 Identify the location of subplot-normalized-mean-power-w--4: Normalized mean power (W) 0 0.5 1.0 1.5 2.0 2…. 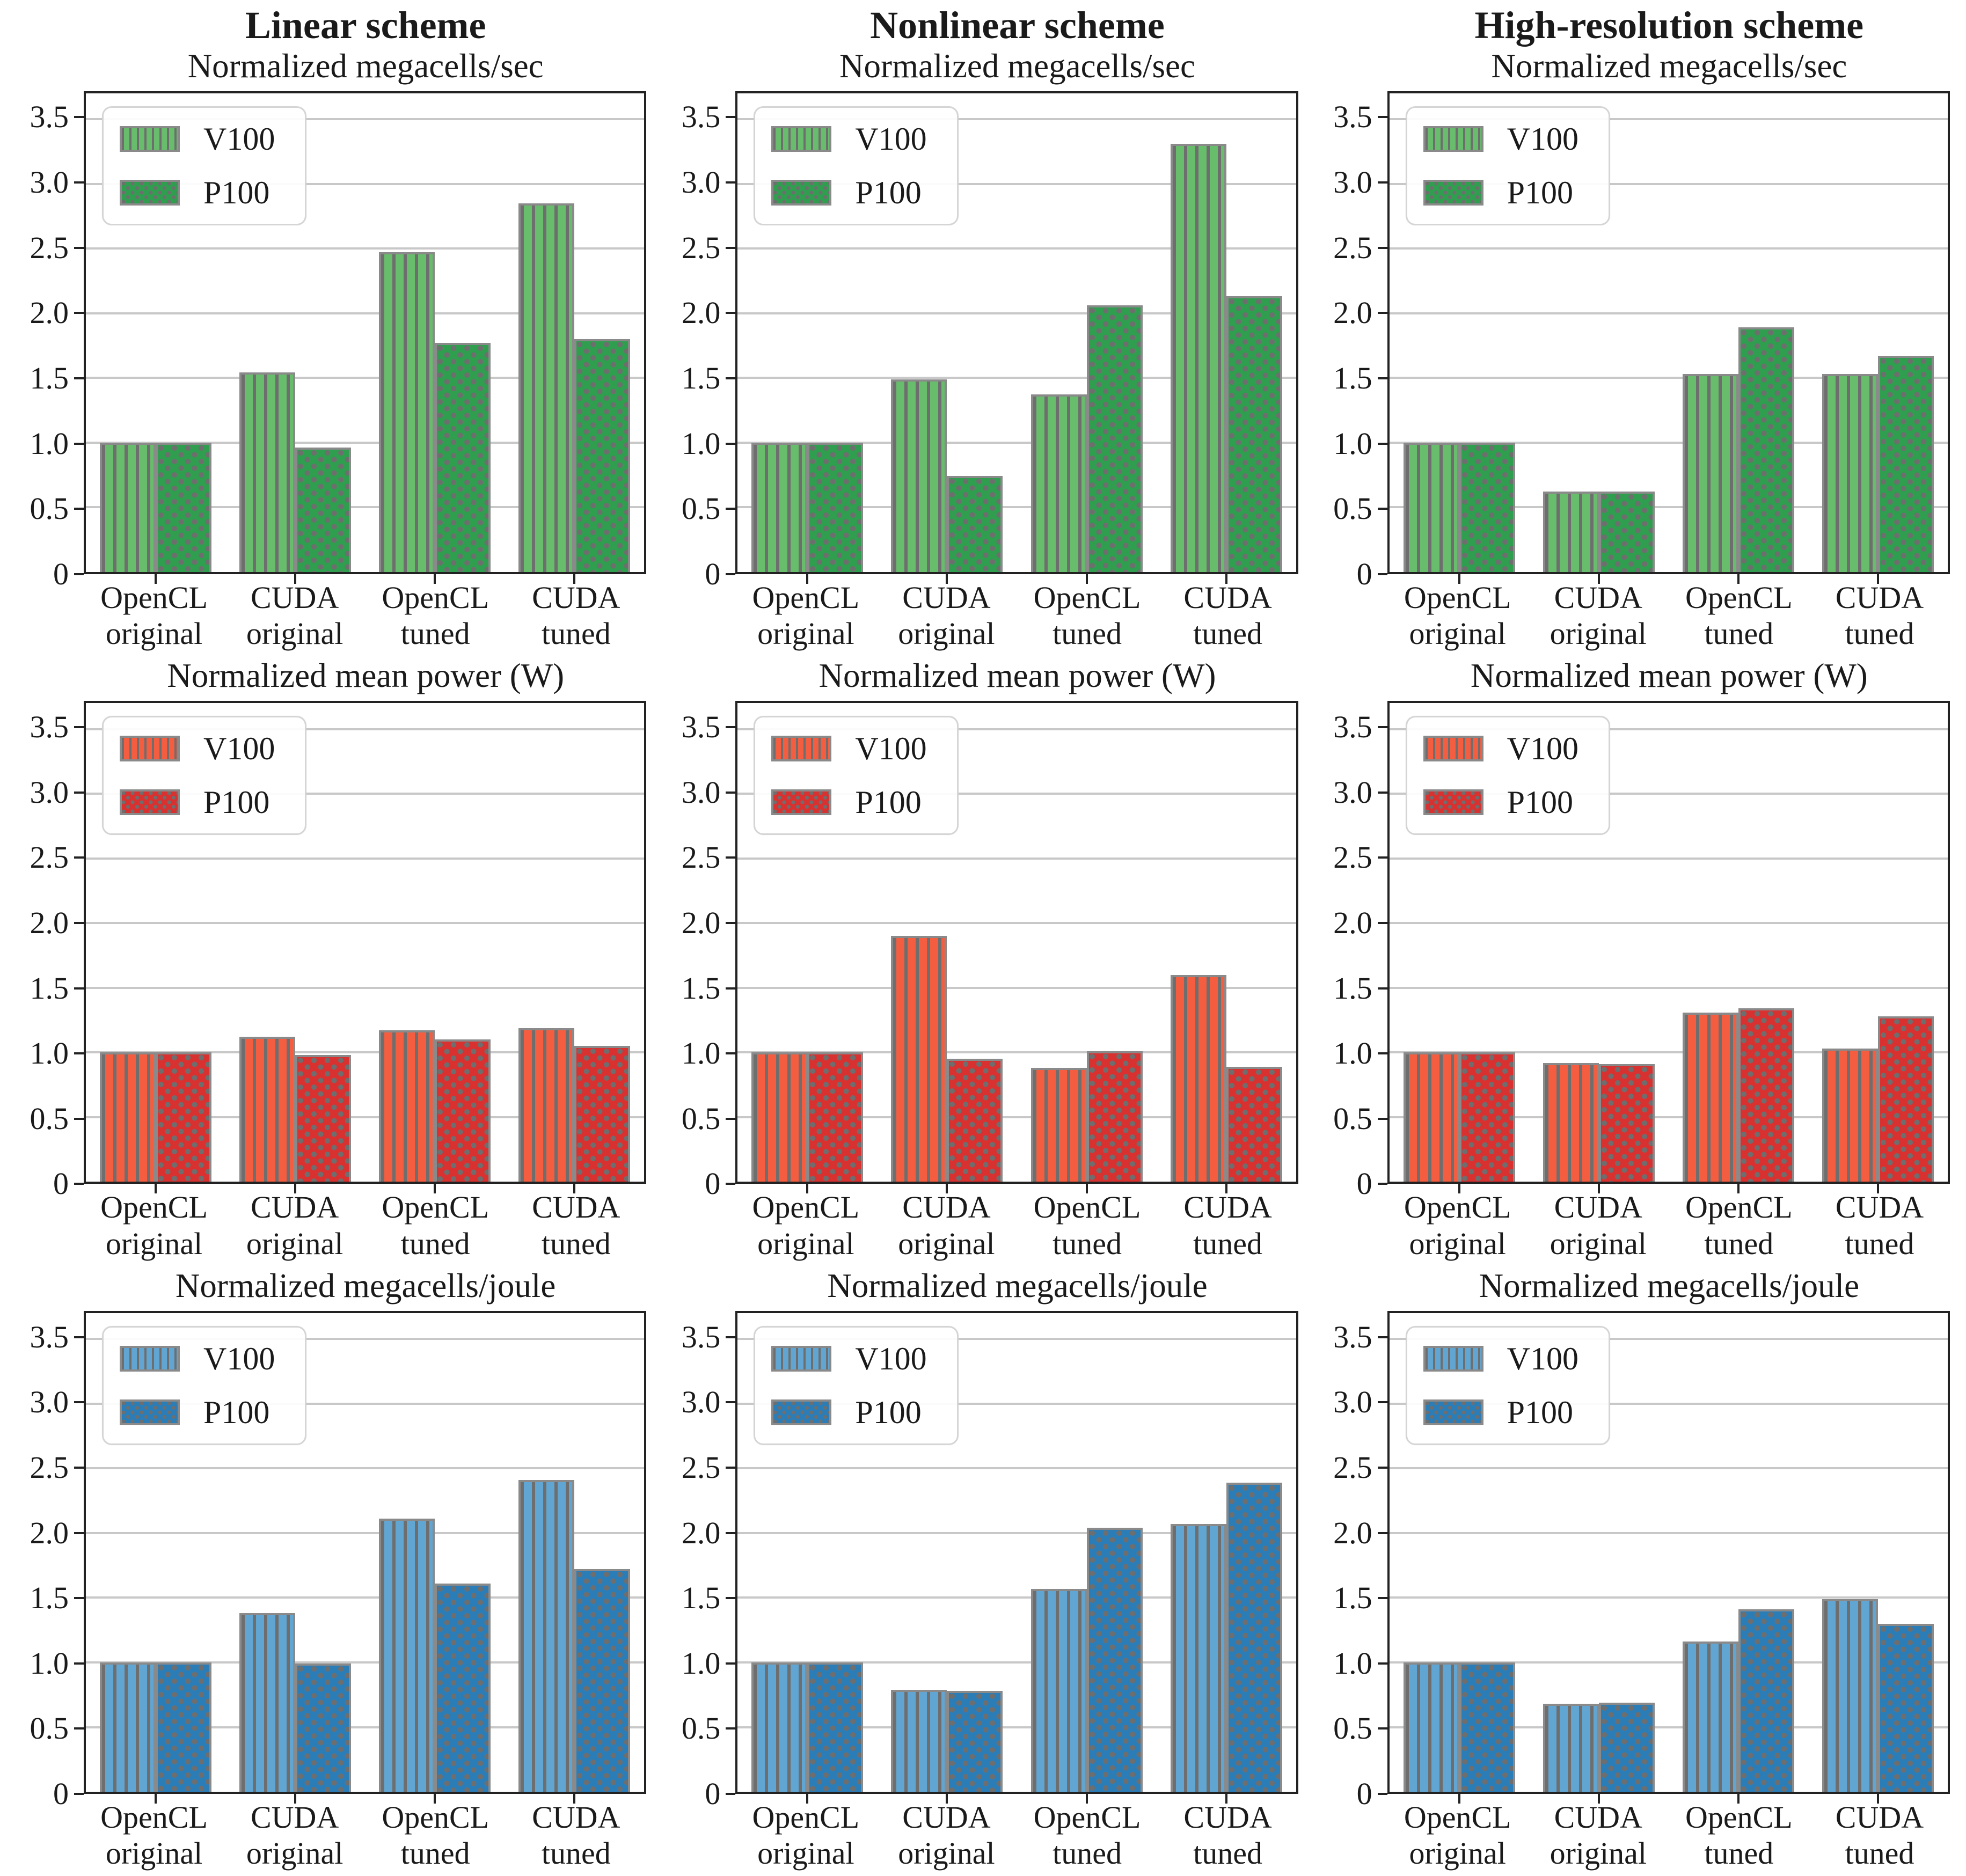
(981, 961).